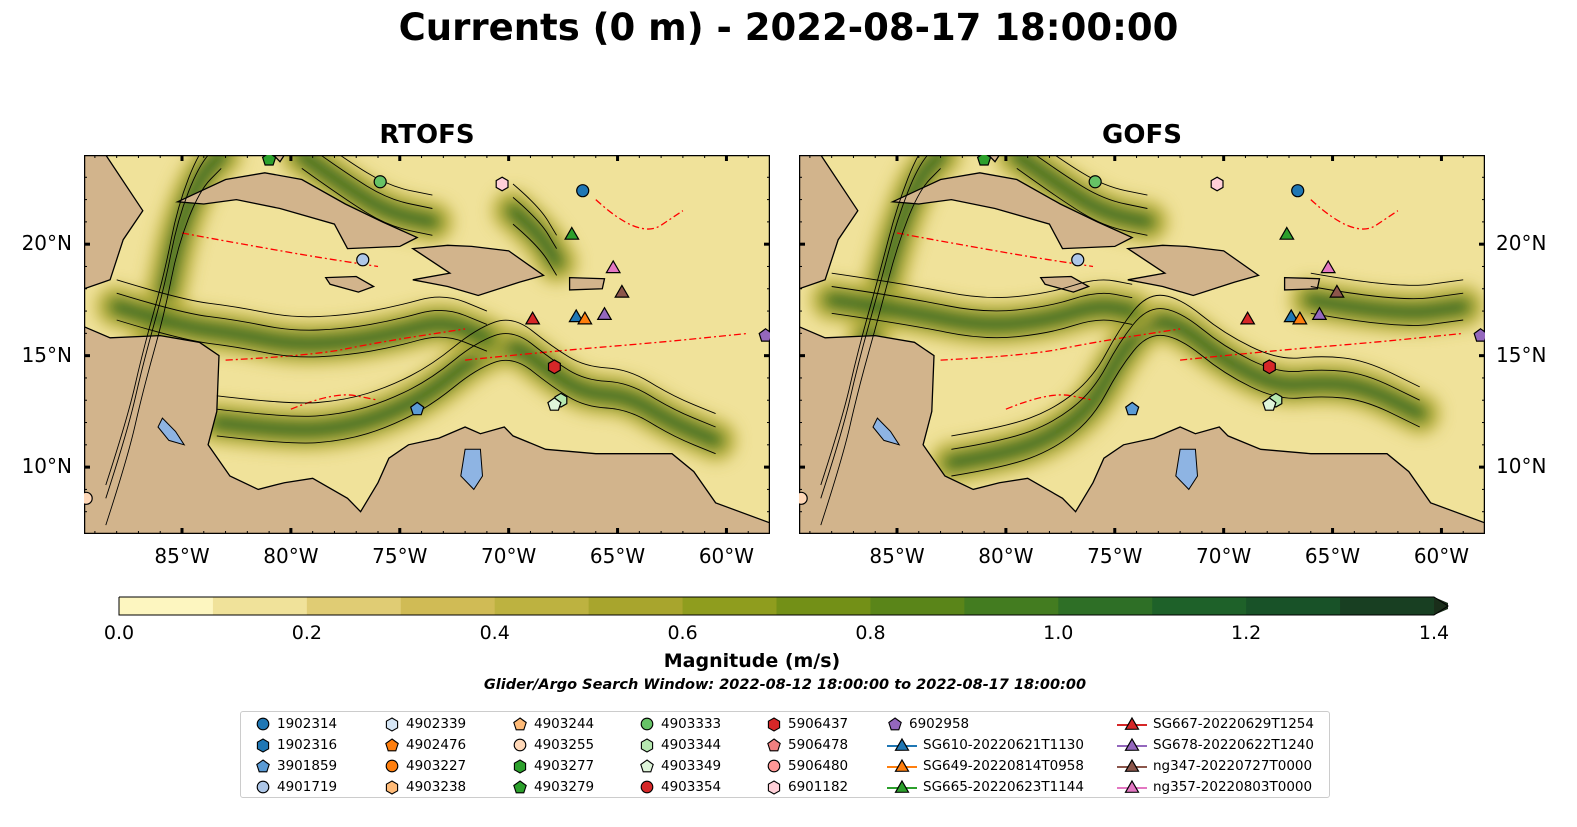  Describe the element at coordinates (1441, 556) in the screenshot. I see `x-tick-label: 60°W` at that location.